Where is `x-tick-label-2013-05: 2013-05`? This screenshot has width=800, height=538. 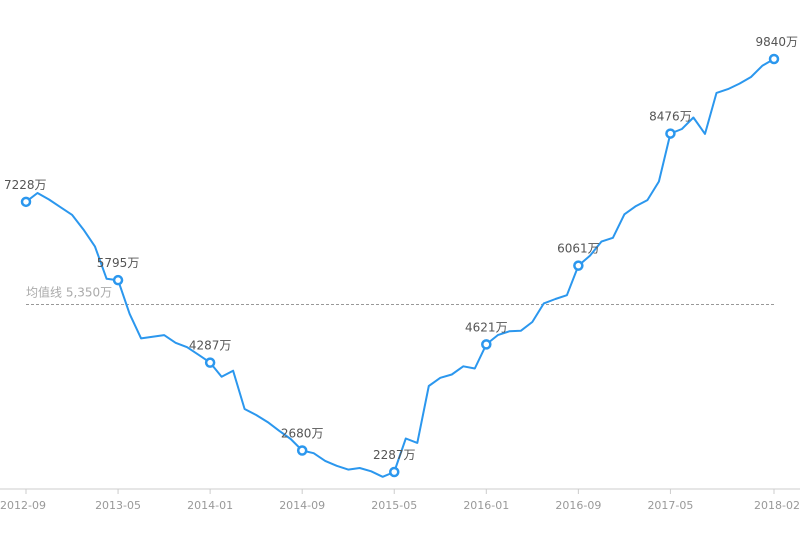
x-tick-label-2013-05: 2013-05 is located at coordinates (118, 505).